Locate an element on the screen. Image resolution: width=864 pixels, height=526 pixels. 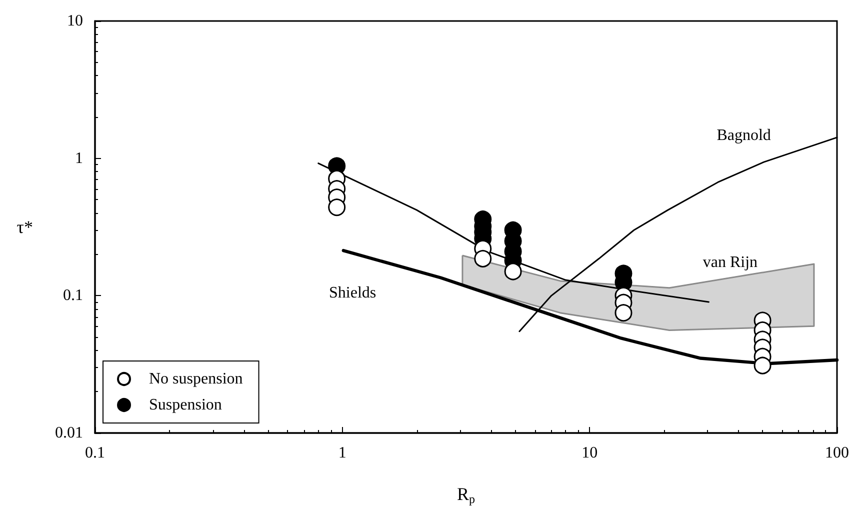
text: van Rijn is located at coordinates (730, 262).